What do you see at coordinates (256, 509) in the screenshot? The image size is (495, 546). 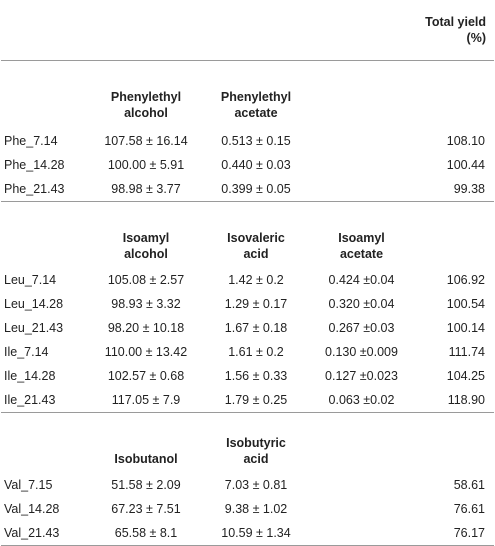 I see `yield-value: 9.38 ± 1.02` at bounding box center [256, 509].